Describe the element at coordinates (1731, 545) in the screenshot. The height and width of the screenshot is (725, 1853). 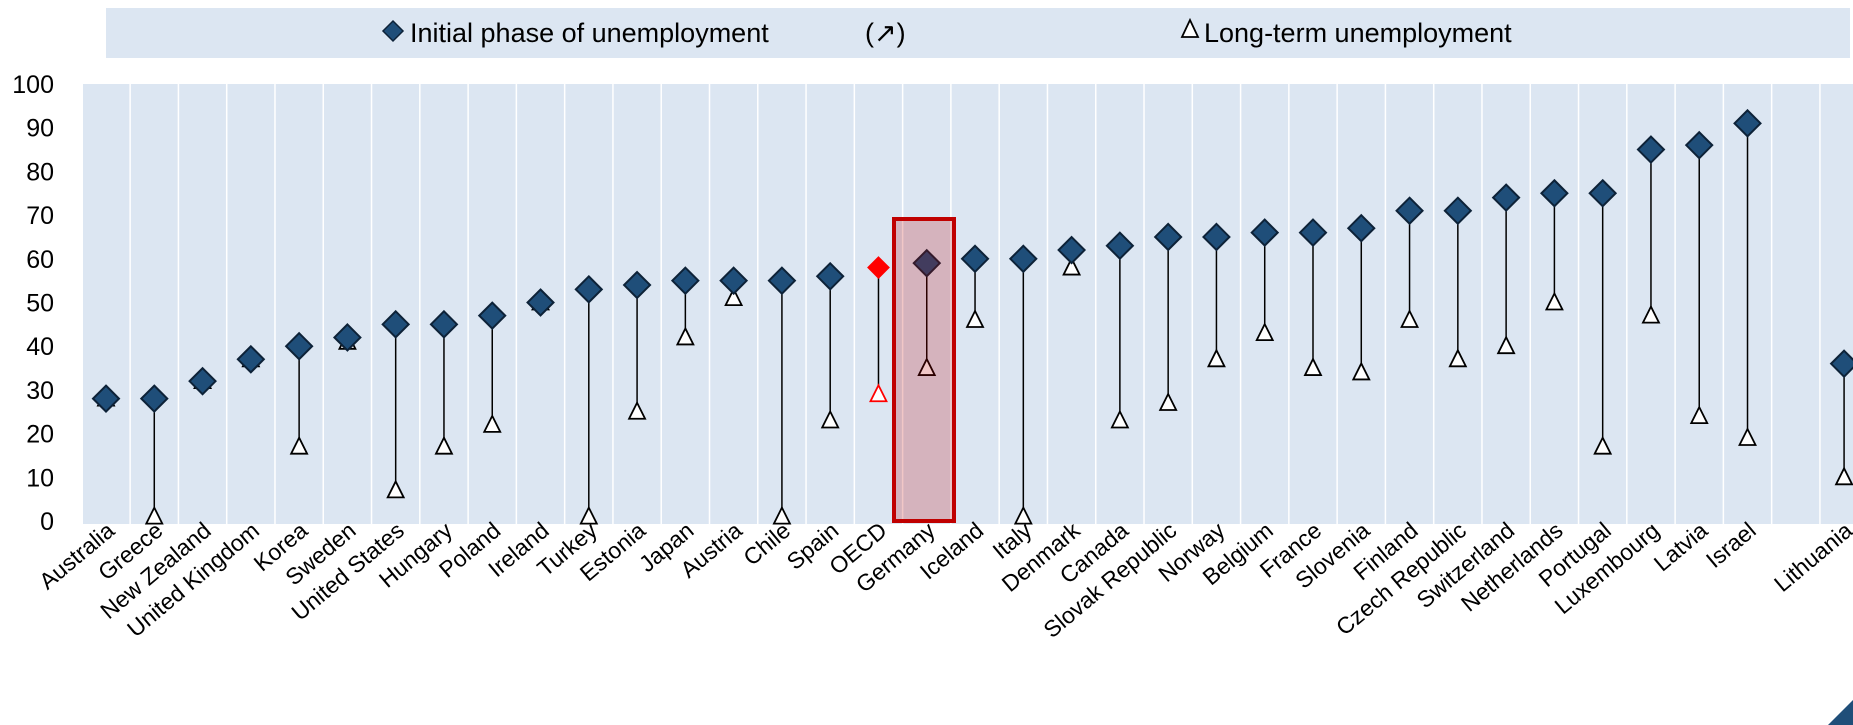
I see `x-category-label: Israel` at that location.